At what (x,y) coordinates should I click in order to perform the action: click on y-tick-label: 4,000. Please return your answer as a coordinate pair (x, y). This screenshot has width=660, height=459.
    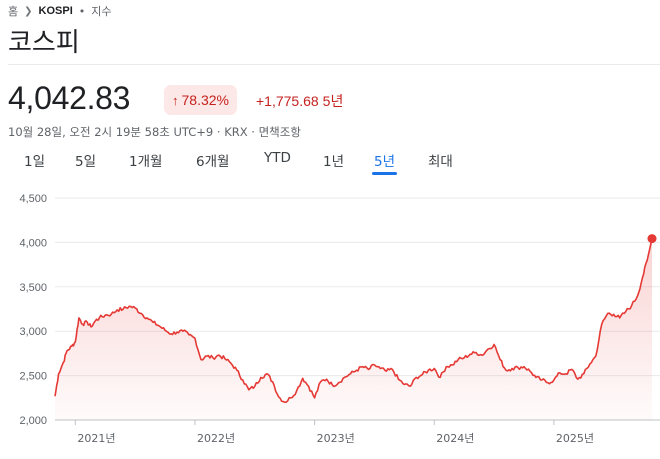
    Looking at the image, I should click on (33, 243).